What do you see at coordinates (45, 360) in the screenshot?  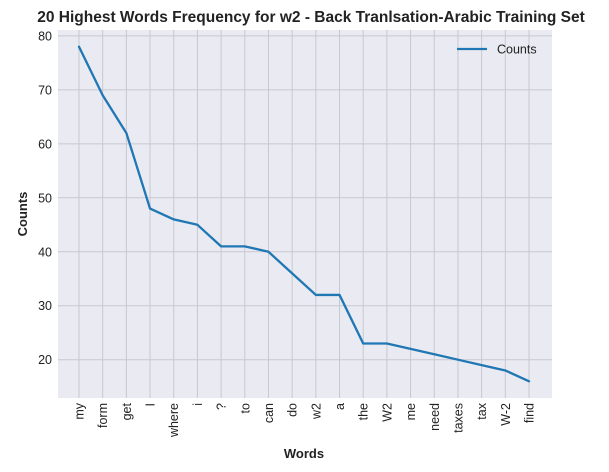 I see `y-tick-label: 20` at bounding box center [45, 360].